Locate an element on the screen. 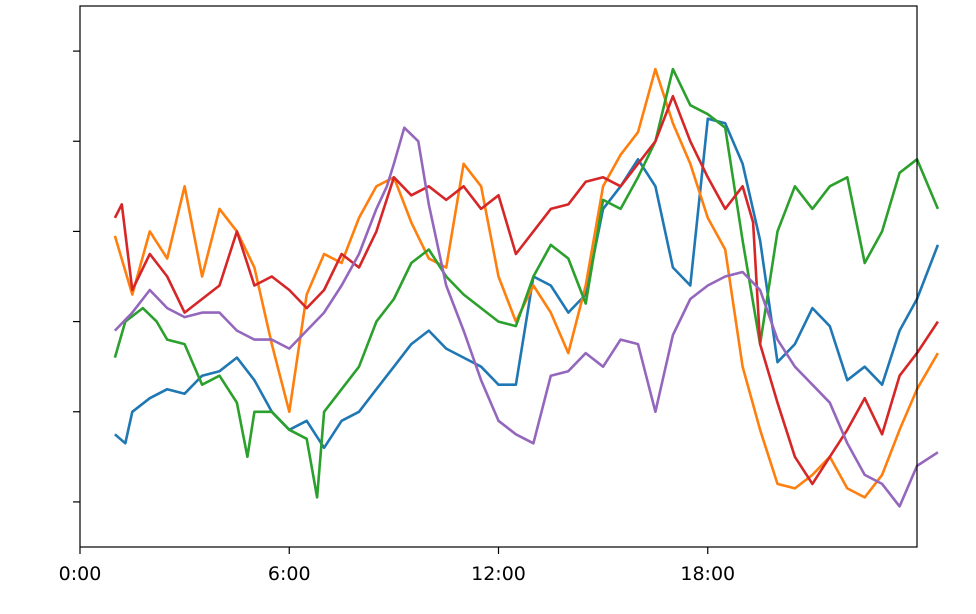  x-tick-label: 6:00 is located at coordinates (289, 574).